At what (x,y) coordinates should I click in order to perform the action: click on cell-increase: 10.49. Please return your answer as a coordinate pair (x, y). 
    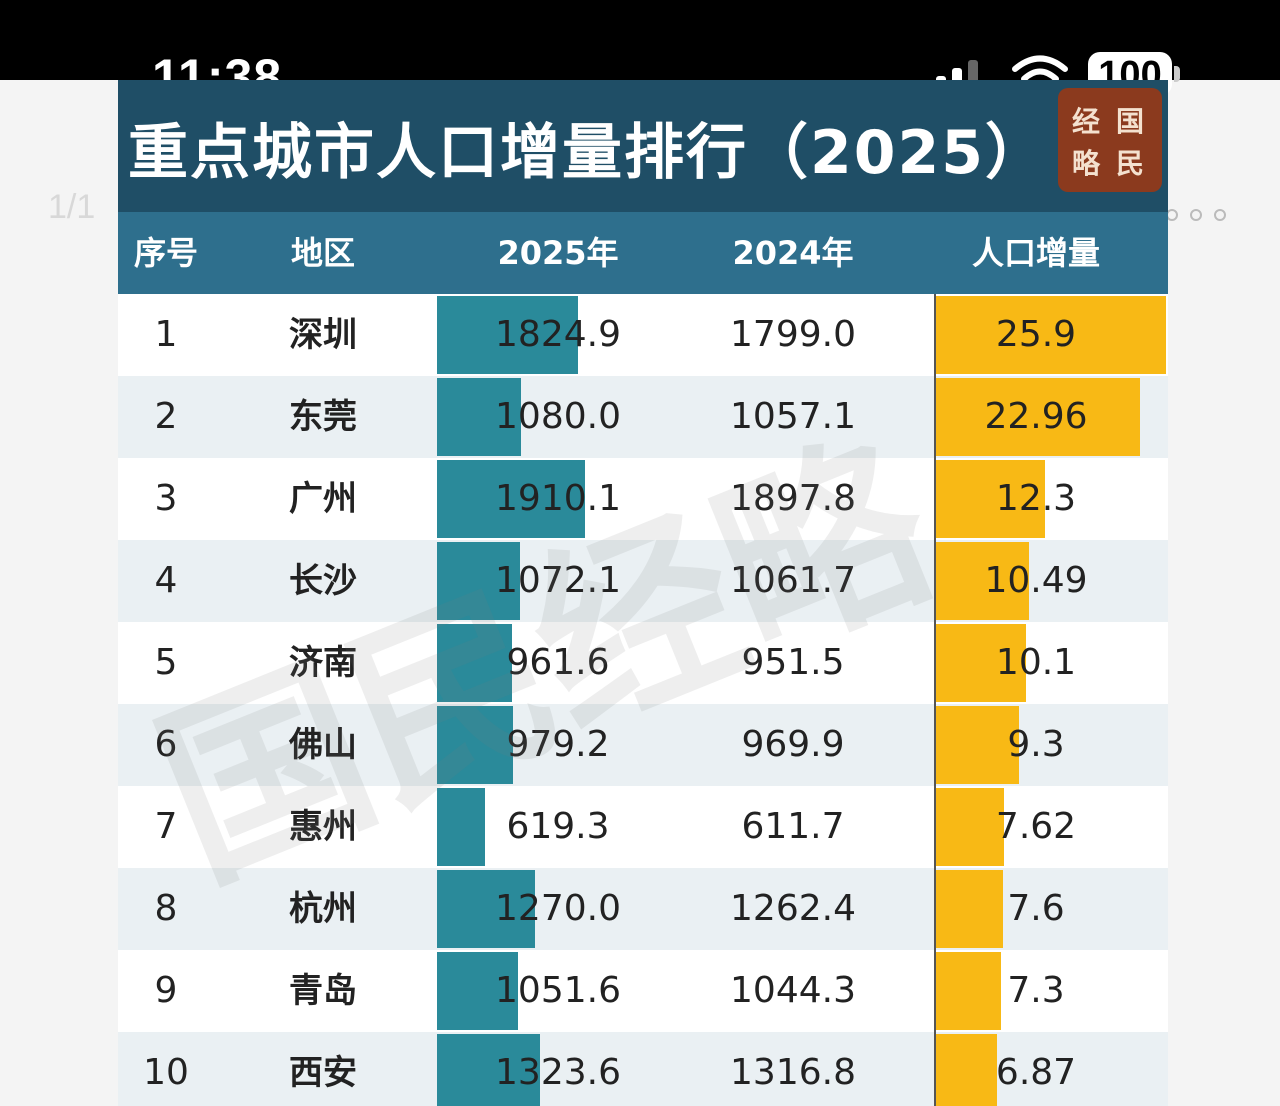
    Looking at the image, I should click on (1036, 580).